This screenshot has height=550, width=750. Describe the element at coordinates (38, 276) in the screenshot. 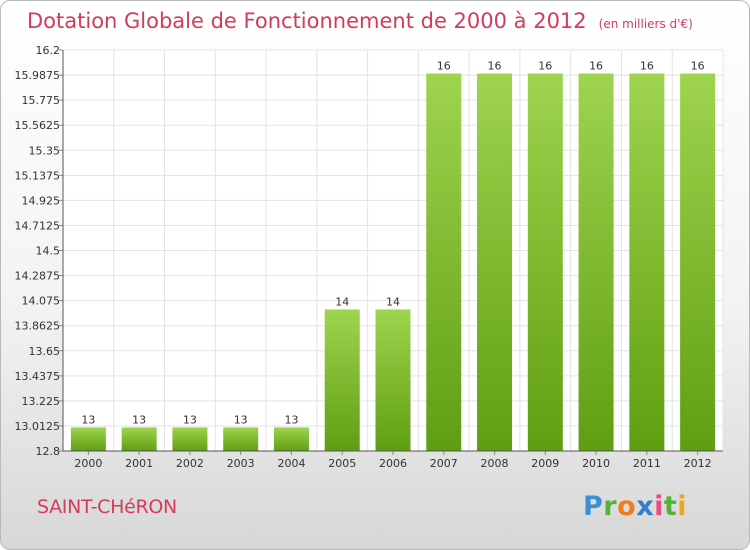

I see `y-tick-label: 14.2875` at that location.